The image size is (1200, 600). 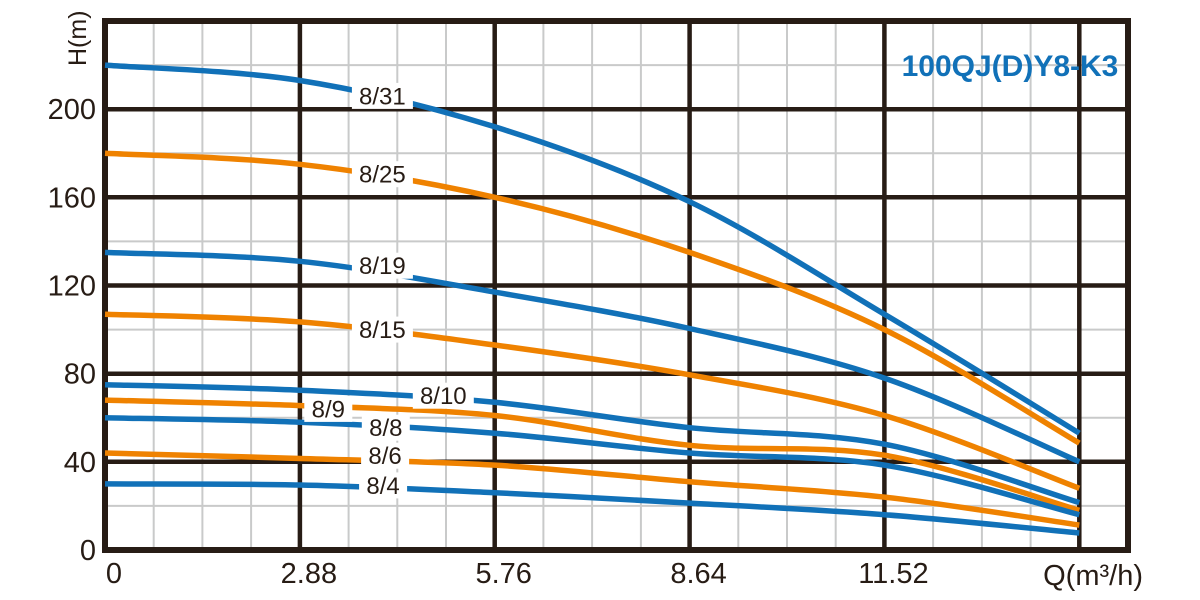 What do you see at coordinates (1010, 66) in the screenshot?
I see `chart-title: 100QJ(D)Y8-K3` at bounding box center [1010, 66].